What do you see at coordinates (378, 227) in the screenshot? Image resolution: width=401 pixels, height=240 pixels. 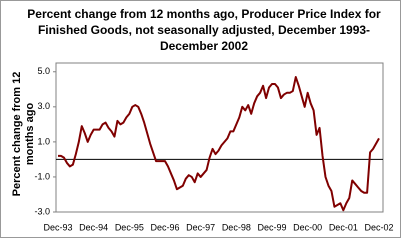 I see `x-tick-label: Dec-02` at bounding box center [378, 227].